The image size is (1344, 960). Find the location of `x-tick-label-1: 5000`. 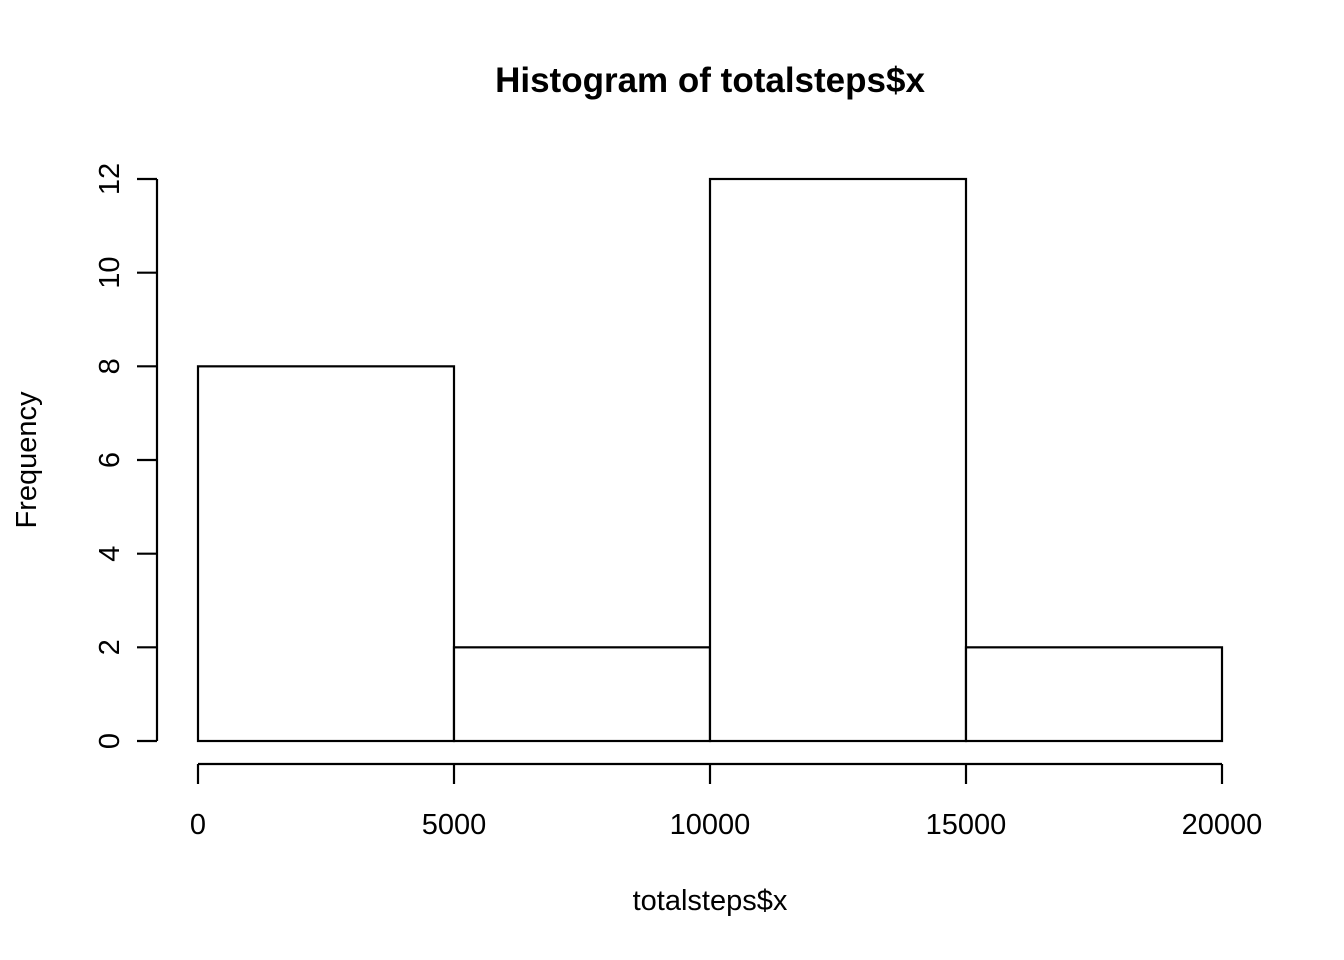

x-tick-label-1: 5000 is located at coordinates (454, 825).